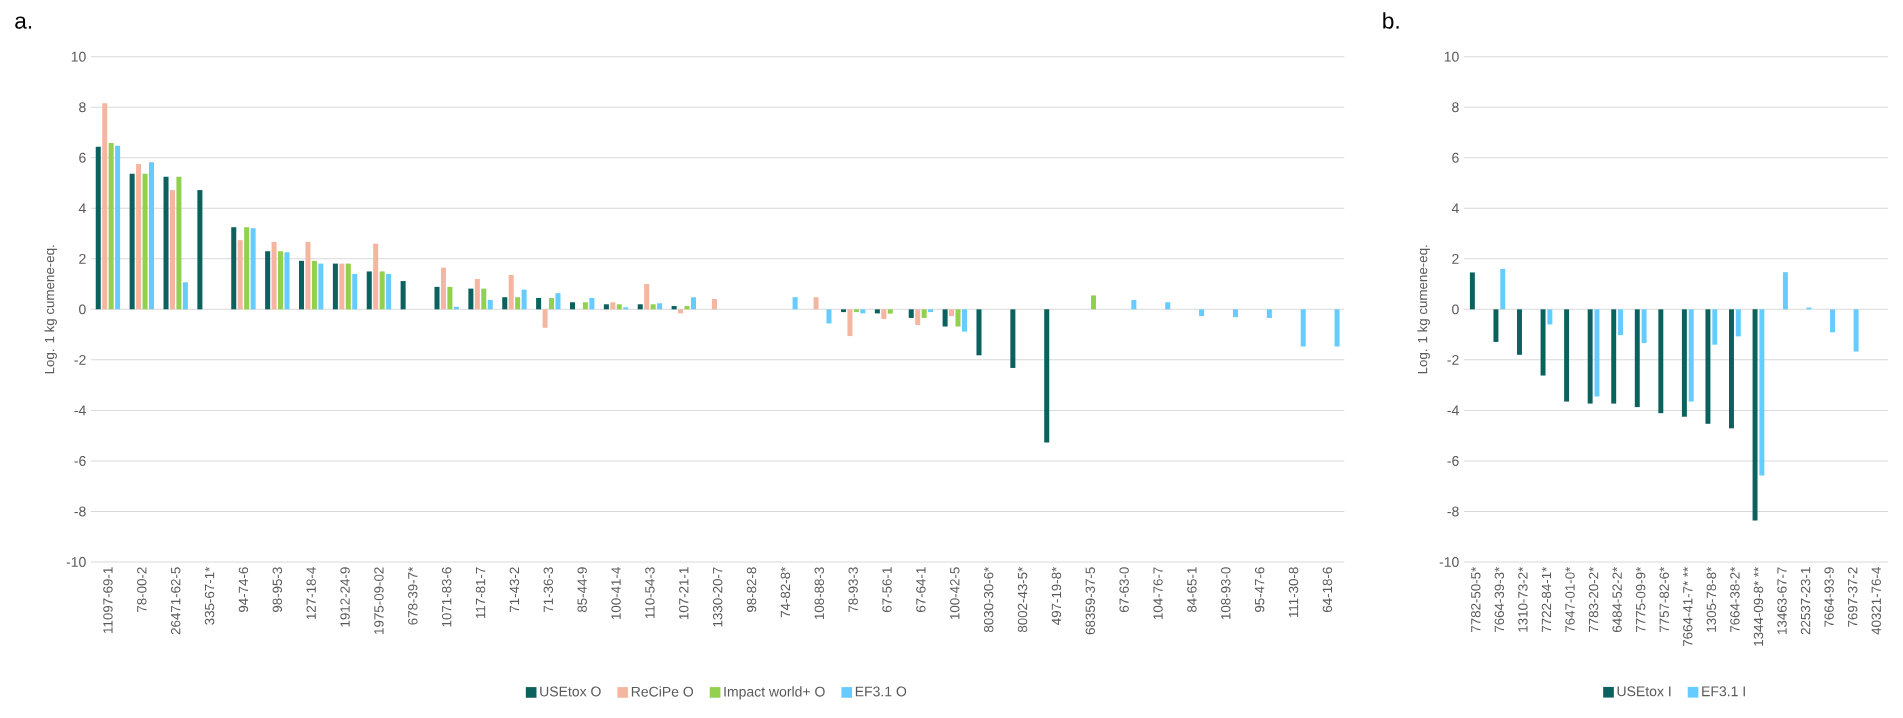  What do you see at coordinates (955, 593) in the screenshot?
I see `x-tick-label: 100-42-5` at bounding box center [955, 593].